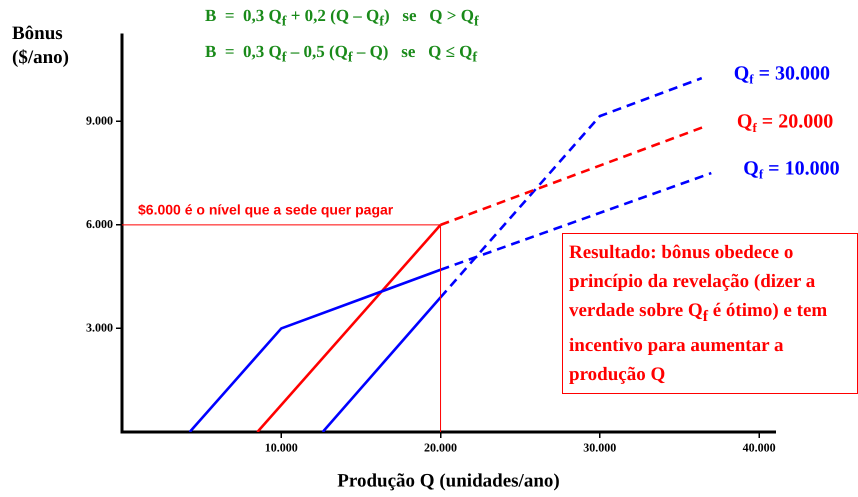  What do you see at coordinates (99, 120) in the screenshot?
I see `y-tick-label: 9.000` at bounding box center [99, 120].